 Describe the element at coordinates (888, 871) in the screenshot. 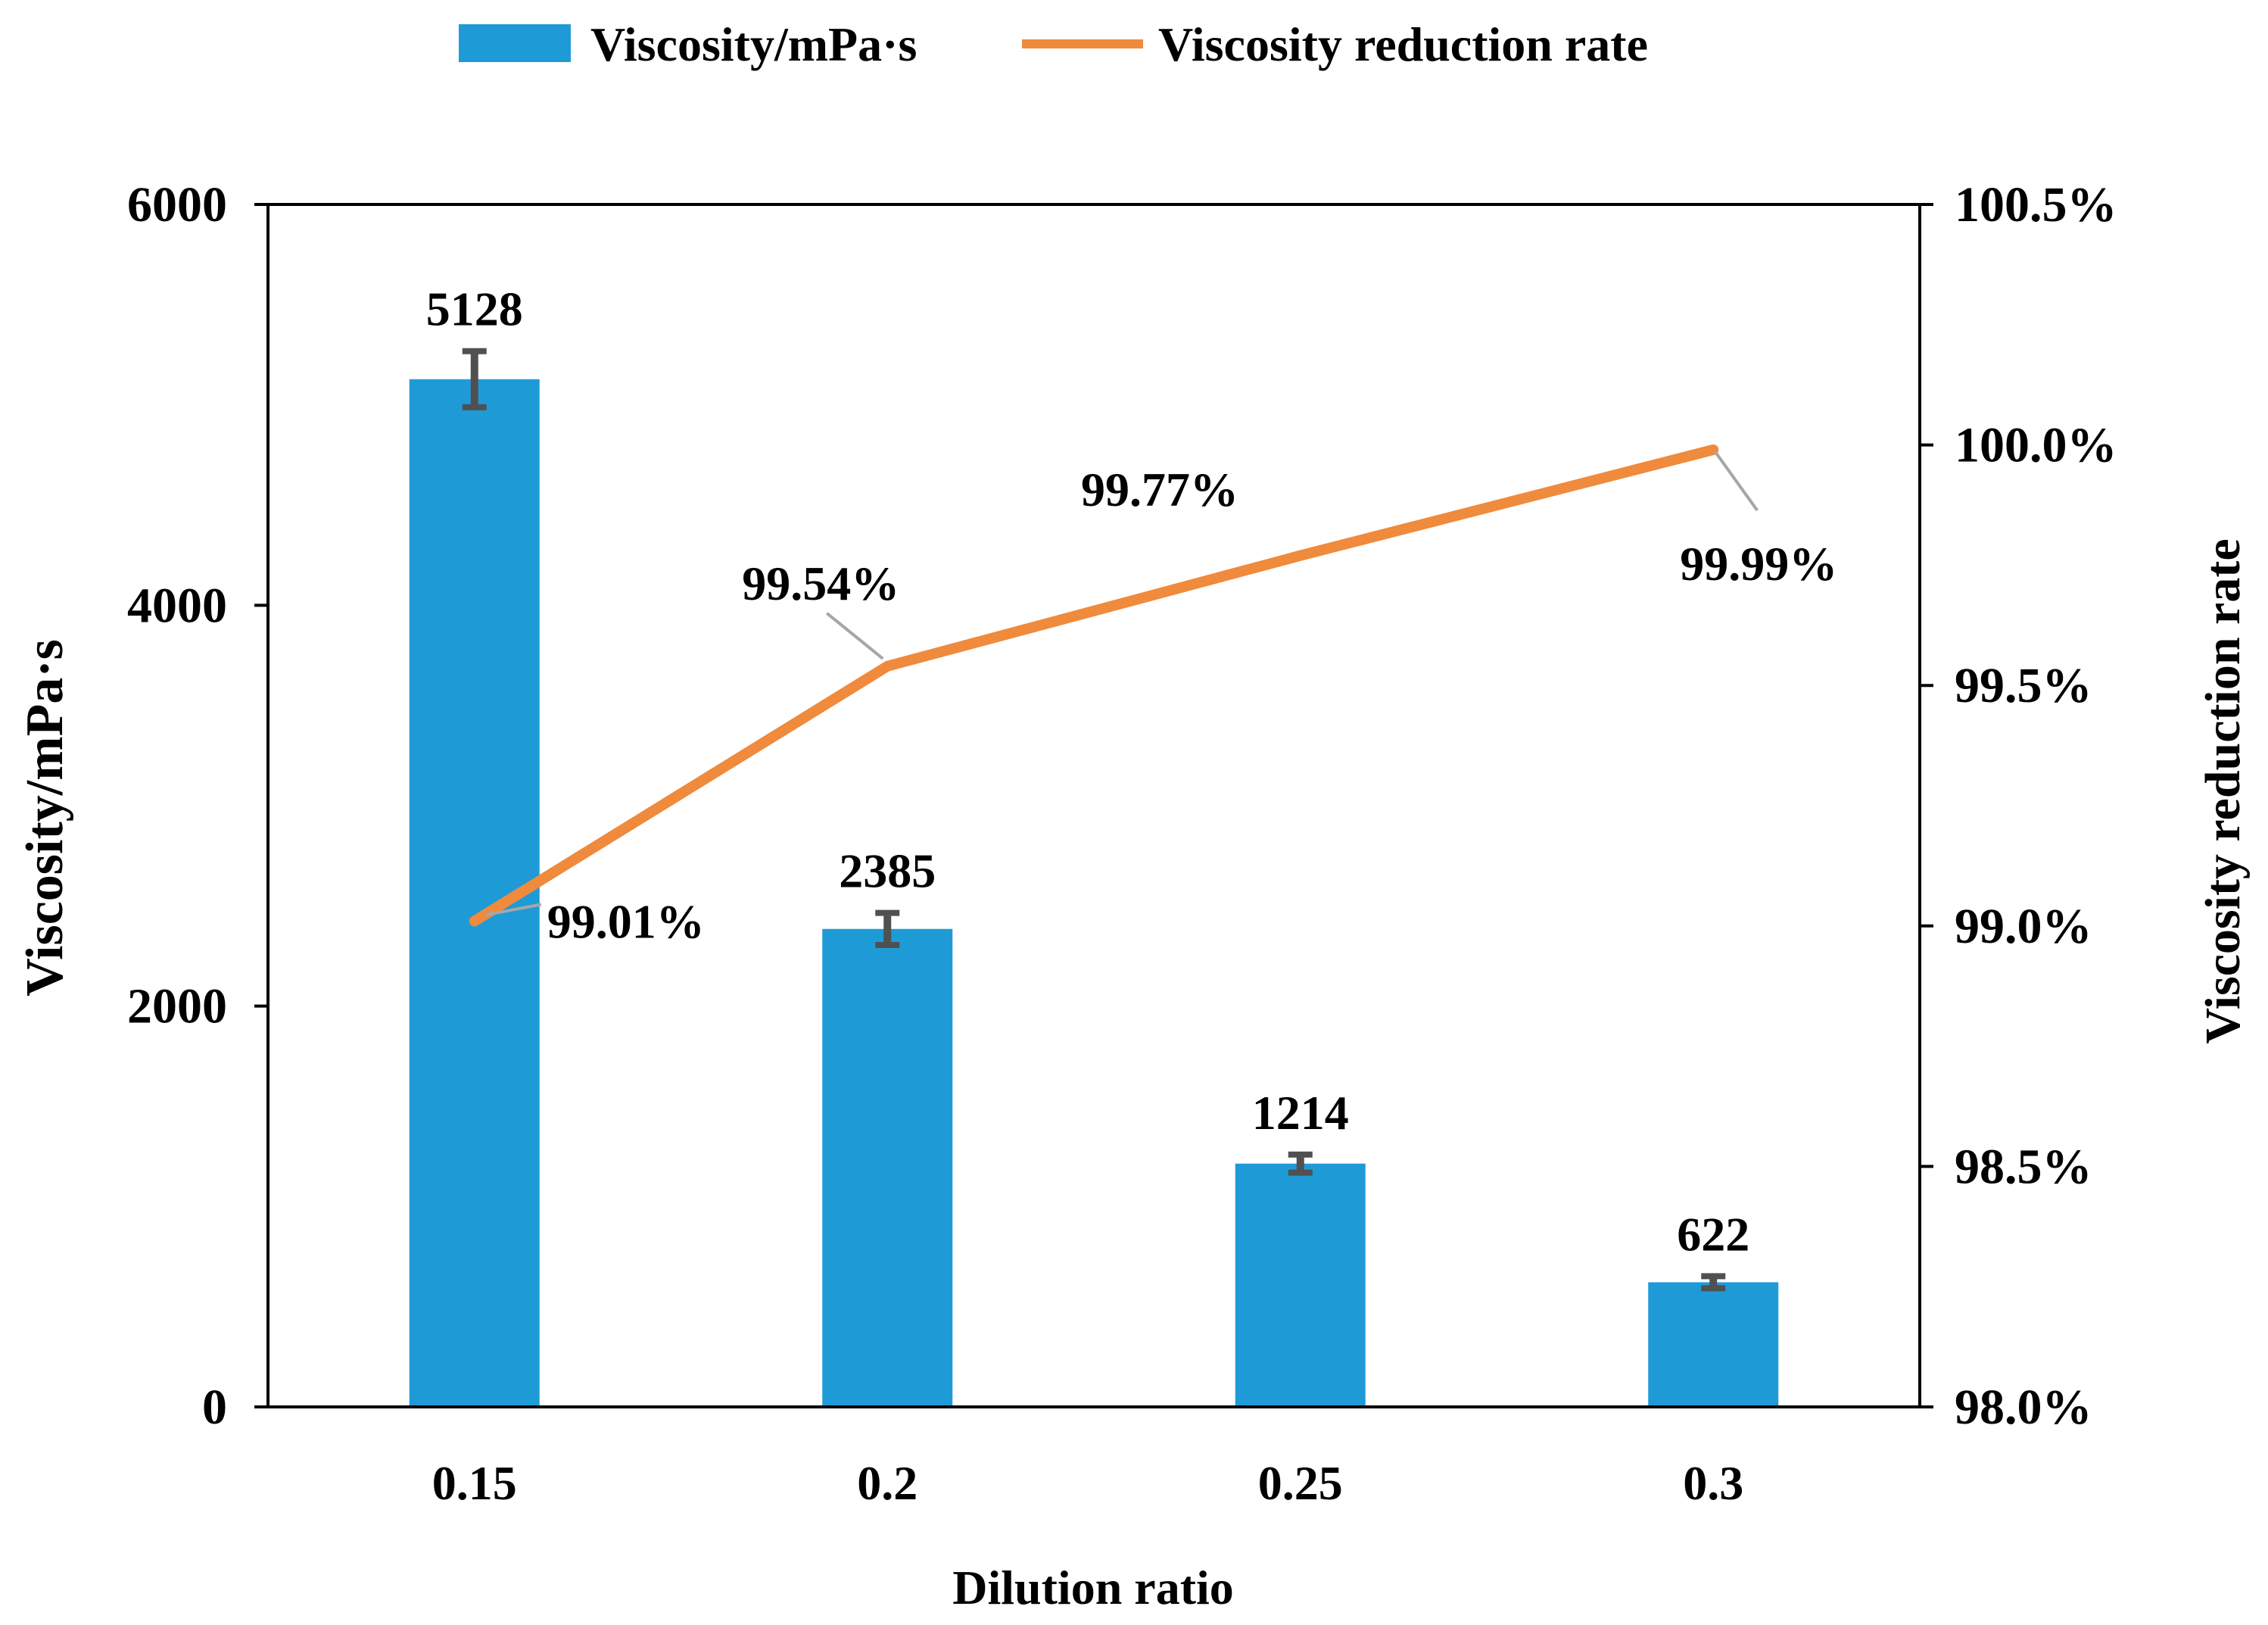

I see `bar-value-label: 2385` at that location.